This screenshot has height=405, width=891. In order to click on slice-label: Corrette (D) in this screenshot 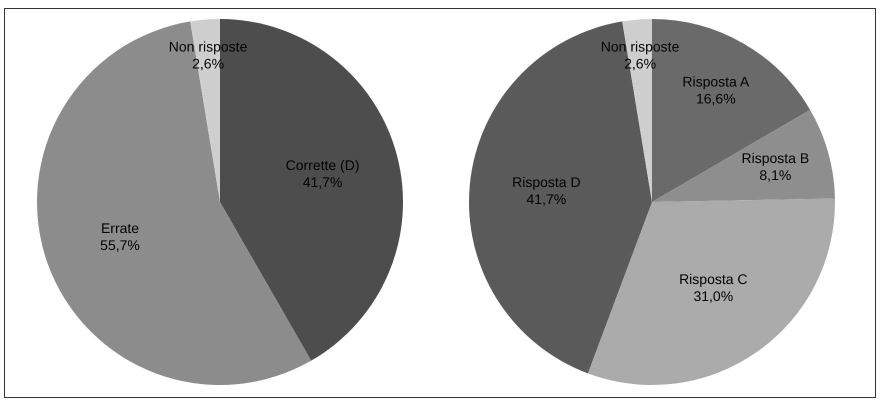, I will do `click(323, 164)`.